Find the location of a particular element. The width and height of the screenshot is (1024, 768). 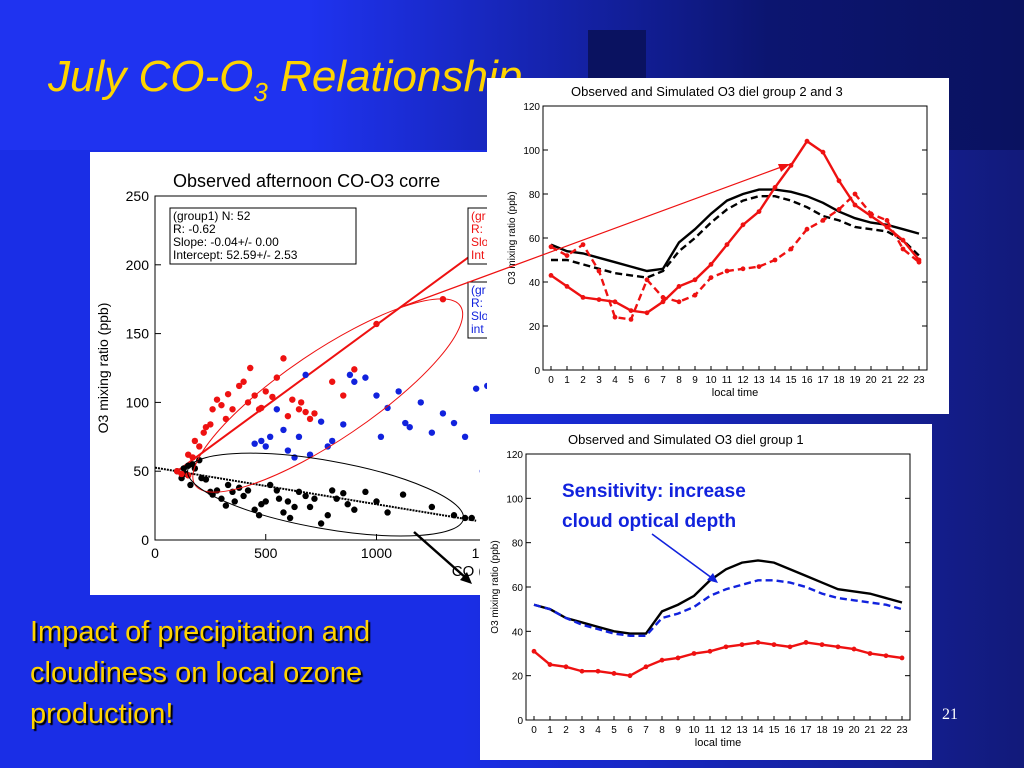

x-tick-label: 4 is located at coordinates (598, 730).